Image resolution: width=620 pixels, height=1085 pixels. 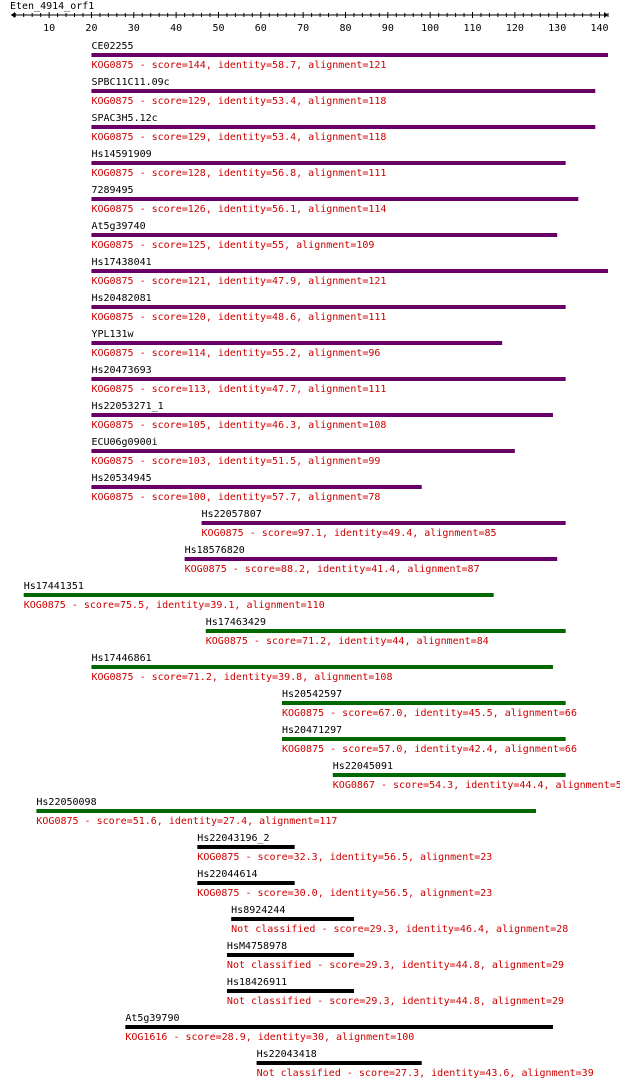 What do you see at coordinates (515, 28) in the screenshot?
I see `axis-tick-label: 120` at bounding box center [515, 28].